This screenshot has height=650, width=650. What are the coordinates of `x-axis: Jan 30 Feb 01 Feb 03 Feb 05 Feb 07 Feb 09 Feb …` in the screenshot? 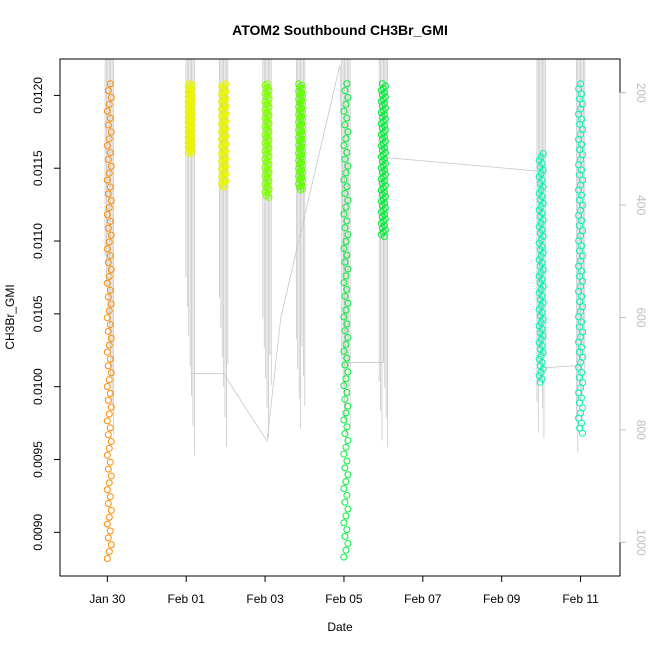 It's located at (344, 590).